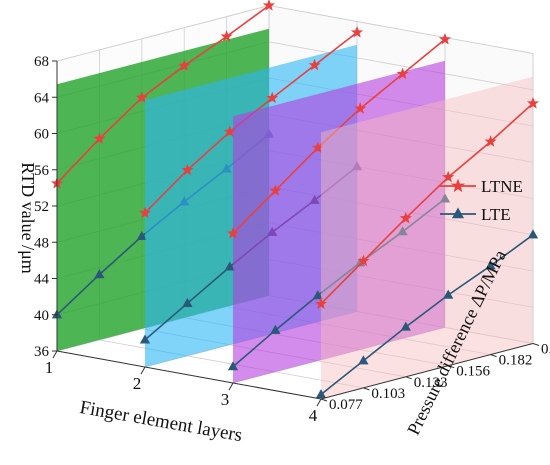 Image resolution: width=550 pixels, height=465 pixels. I want to click on y-tick-label: 56, so click(42, 171).